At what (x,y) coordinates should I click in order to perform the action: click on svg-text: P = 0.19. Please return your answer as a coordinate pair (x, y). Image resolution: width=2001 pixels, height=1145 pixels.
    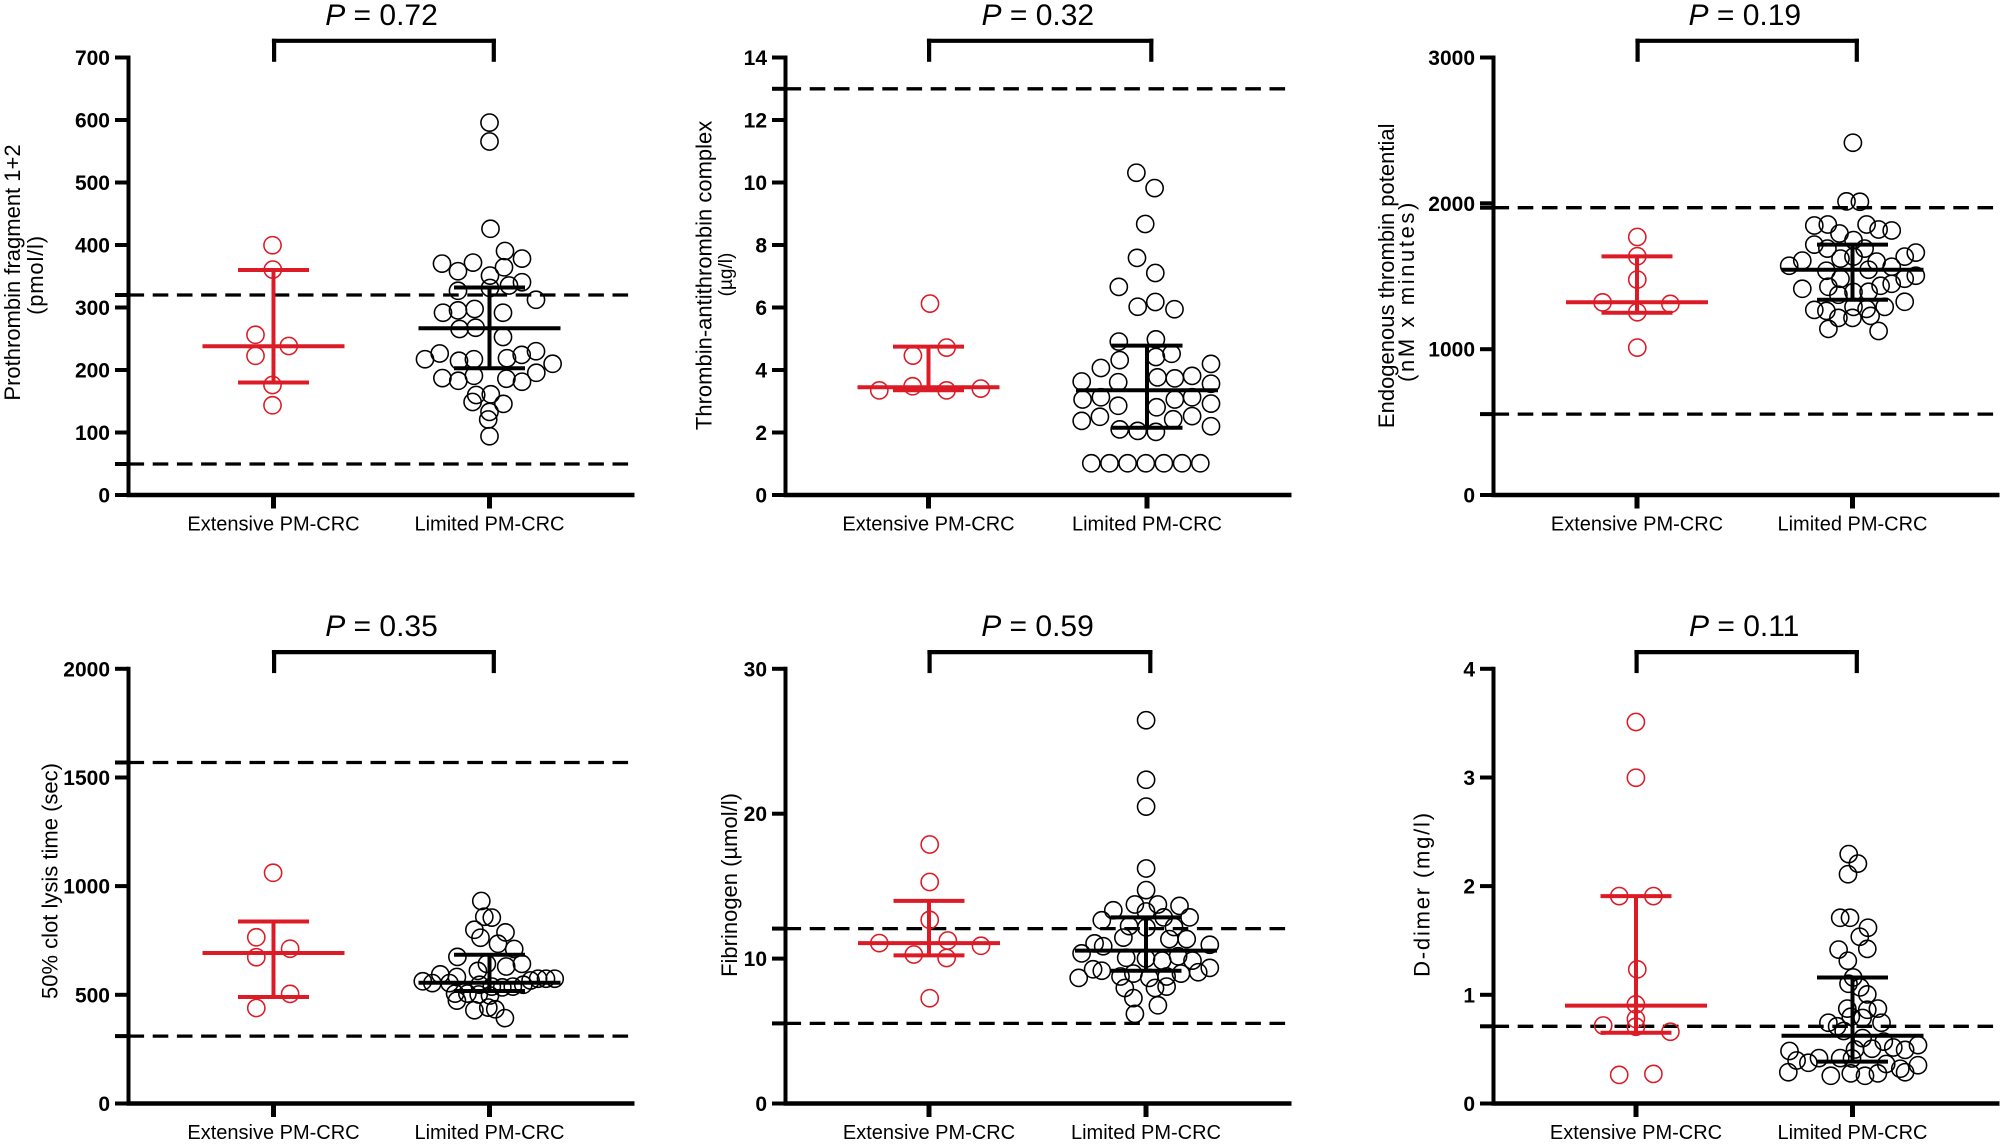
    Looking at the image, I should click on (1745, 16).